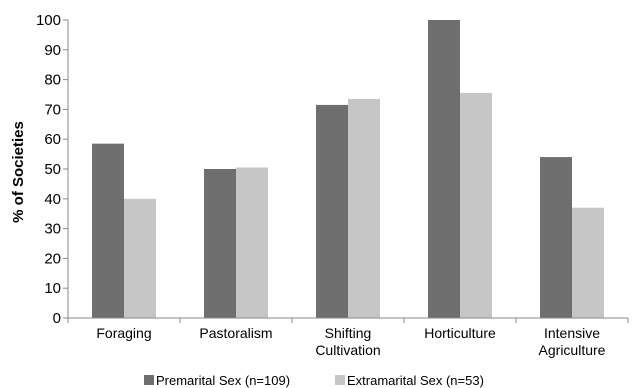  What do you see at coordinates (52, 199) in the screenshot?
I see `y-tick-label: 40` at bounding box center [52, 199].